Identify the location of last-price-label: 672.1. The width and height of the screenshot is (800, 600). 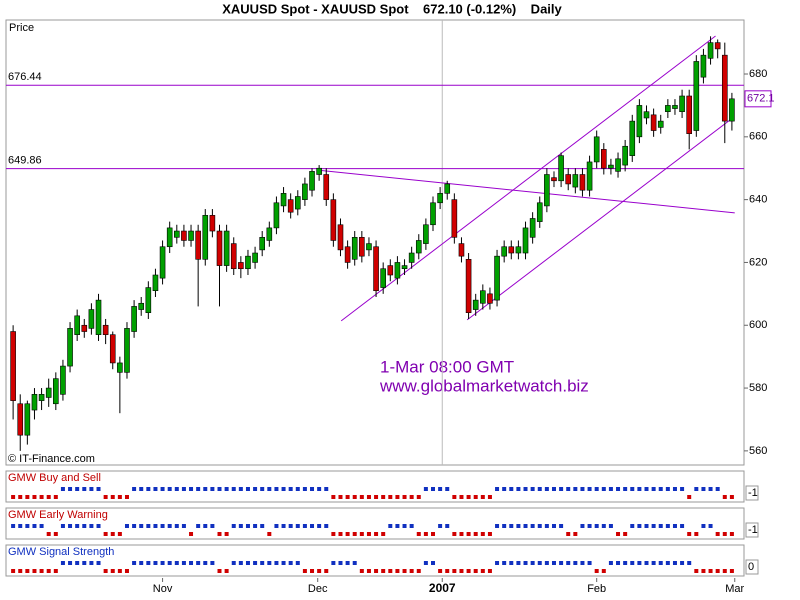
(761, 99).